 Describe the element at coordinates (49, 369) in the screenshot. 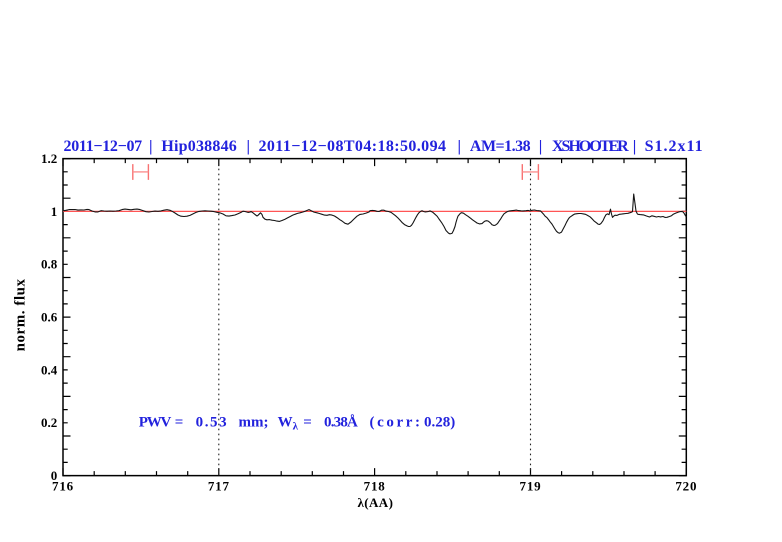

I see `svg-text: 0.4` at that location.